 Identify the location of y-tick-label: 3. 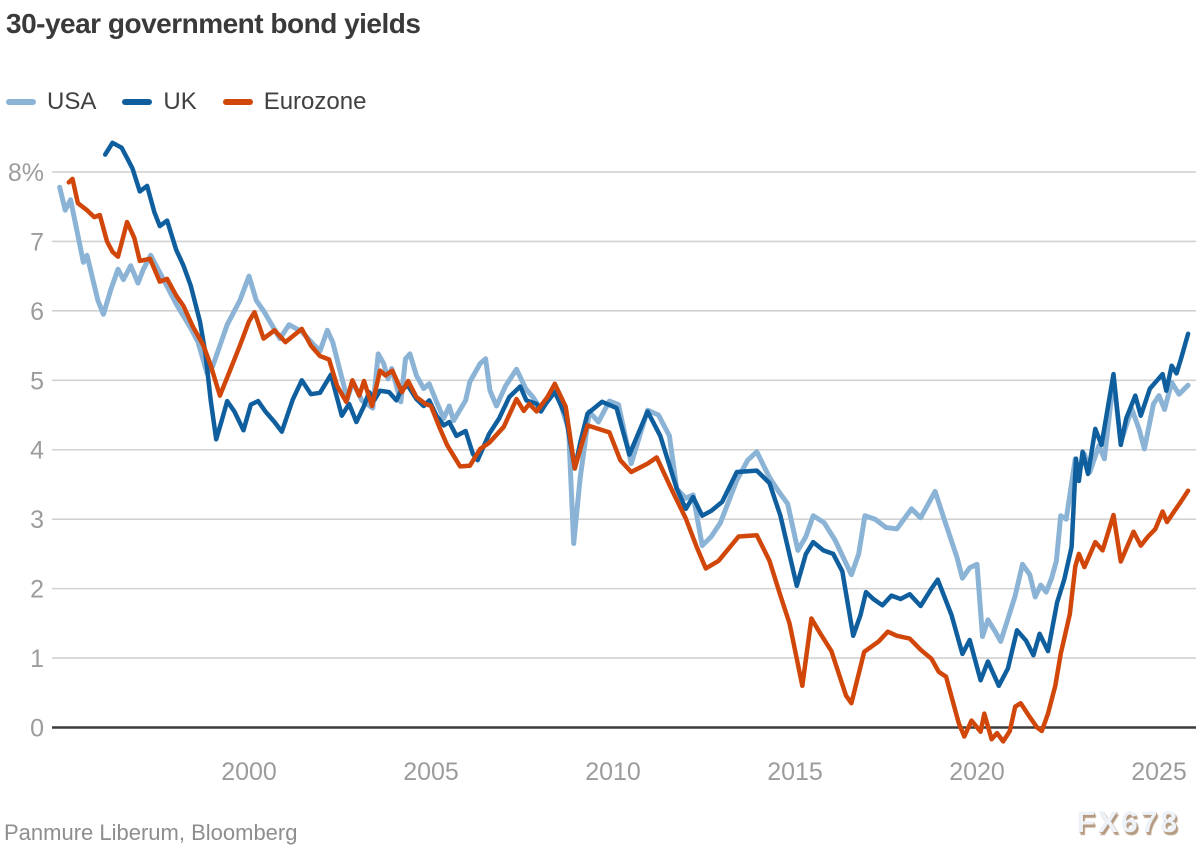
(37, 520).